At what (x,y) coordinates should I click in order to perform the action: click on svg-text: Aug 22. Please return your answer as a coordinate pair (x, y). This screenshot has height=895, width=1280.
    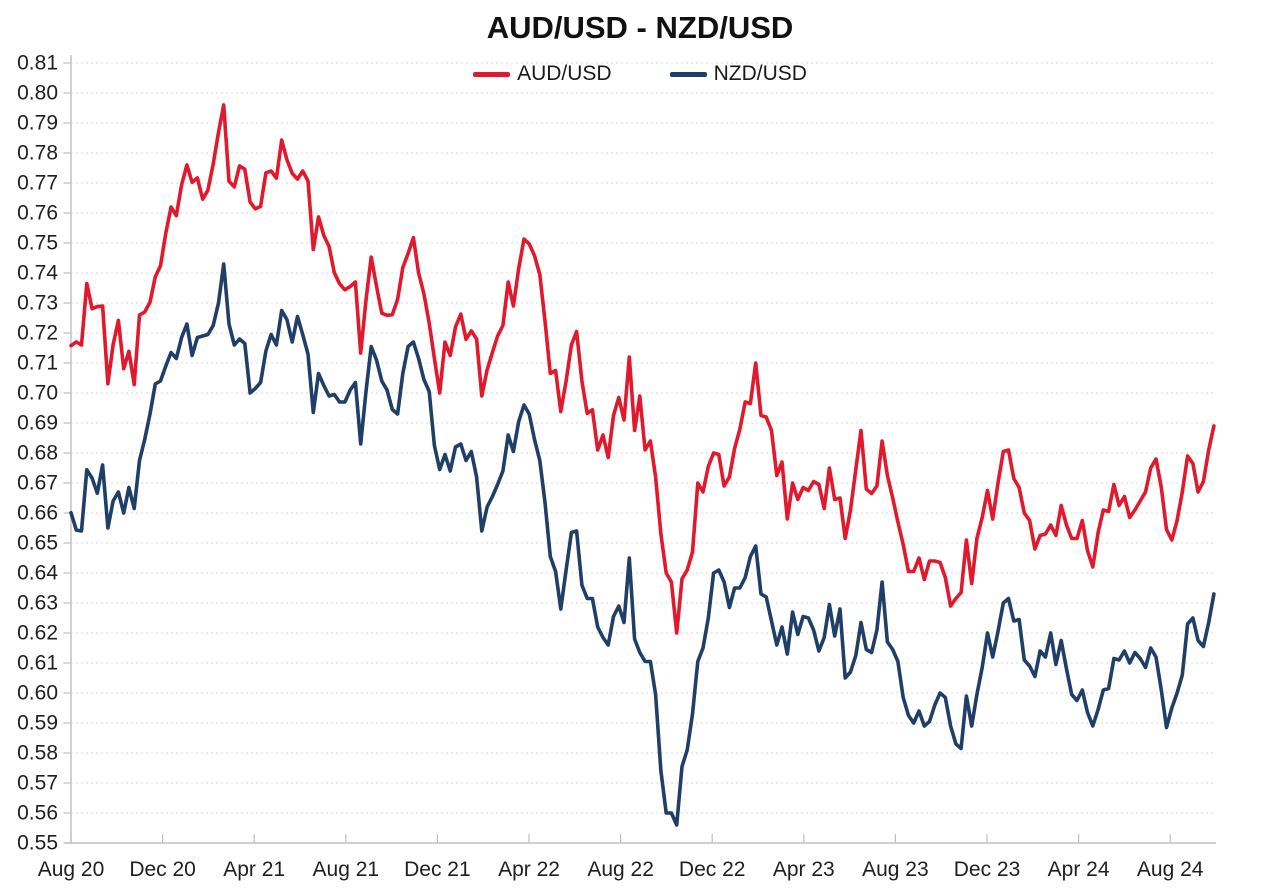
    Looking at the image, I should click on (620, 869).